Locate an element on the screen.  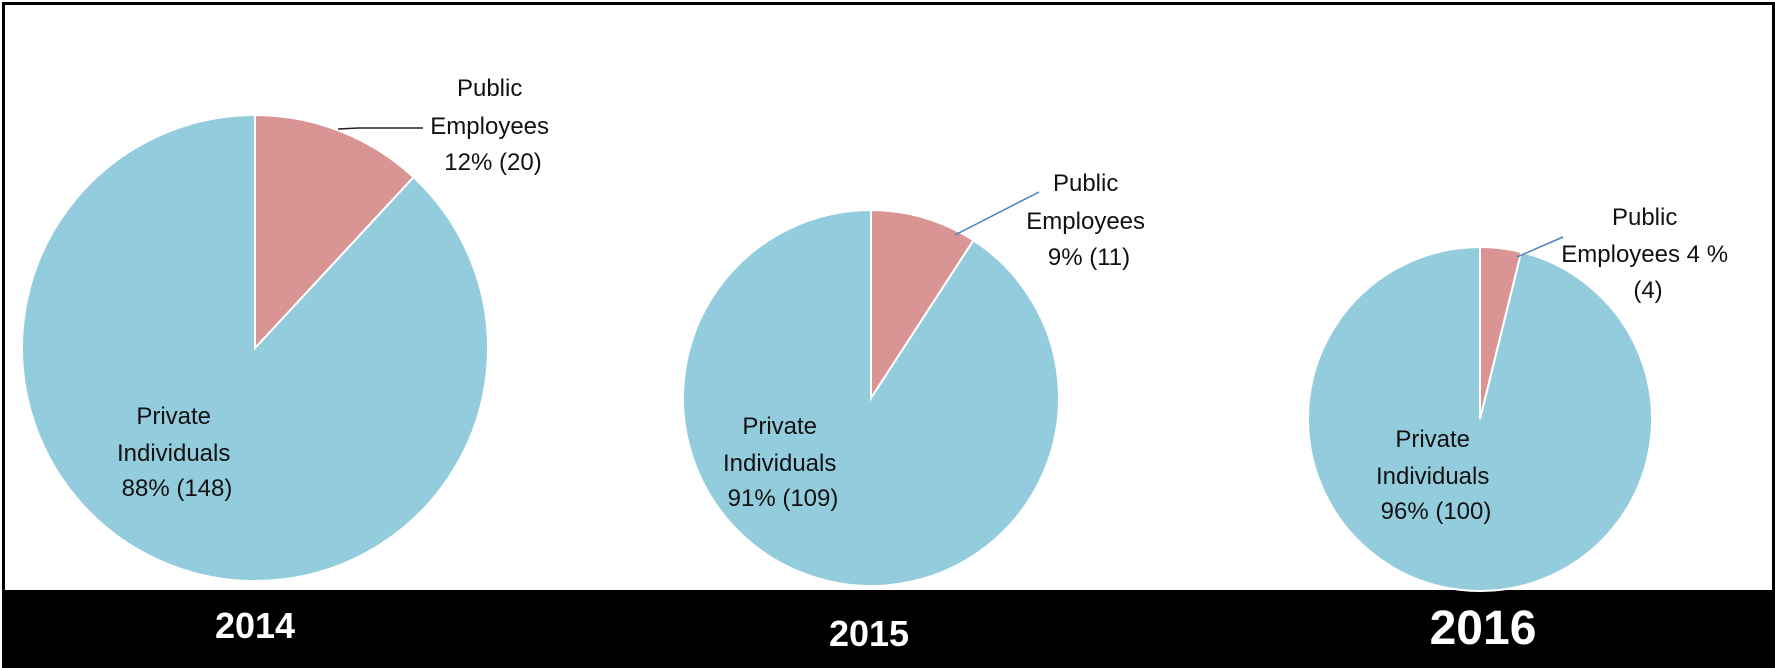
label-2014-private-line2: Individuals is located at coordinates (173, 453).